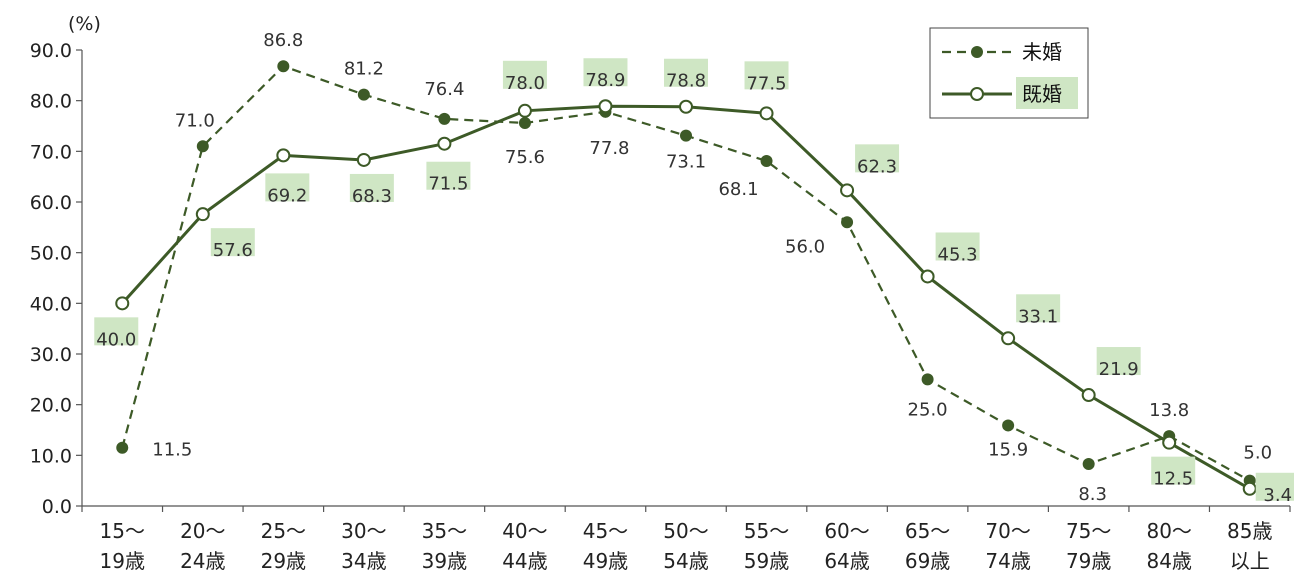  Describe the element at coordinates (363, 531) in the screenshot. I see `x-tick-label: 30～` at that location.